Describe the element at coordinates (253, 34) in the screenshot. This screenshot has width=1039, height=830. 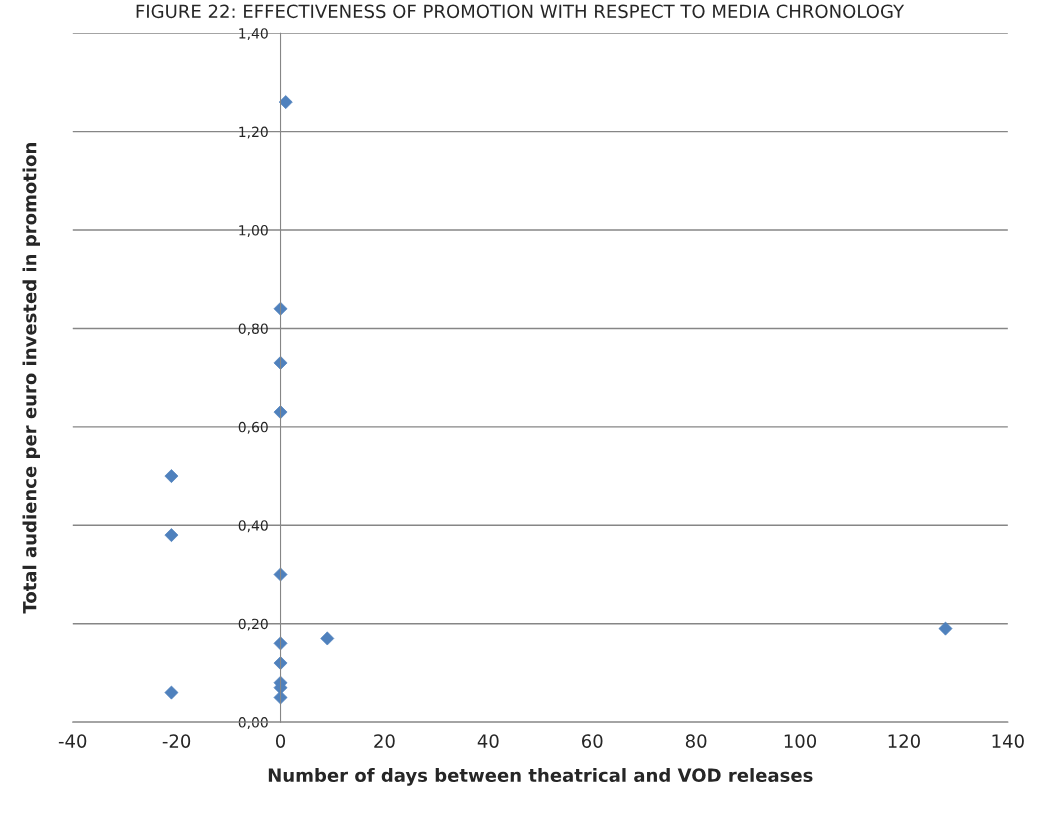
I see `y-tick-label: 1,40` at that location.